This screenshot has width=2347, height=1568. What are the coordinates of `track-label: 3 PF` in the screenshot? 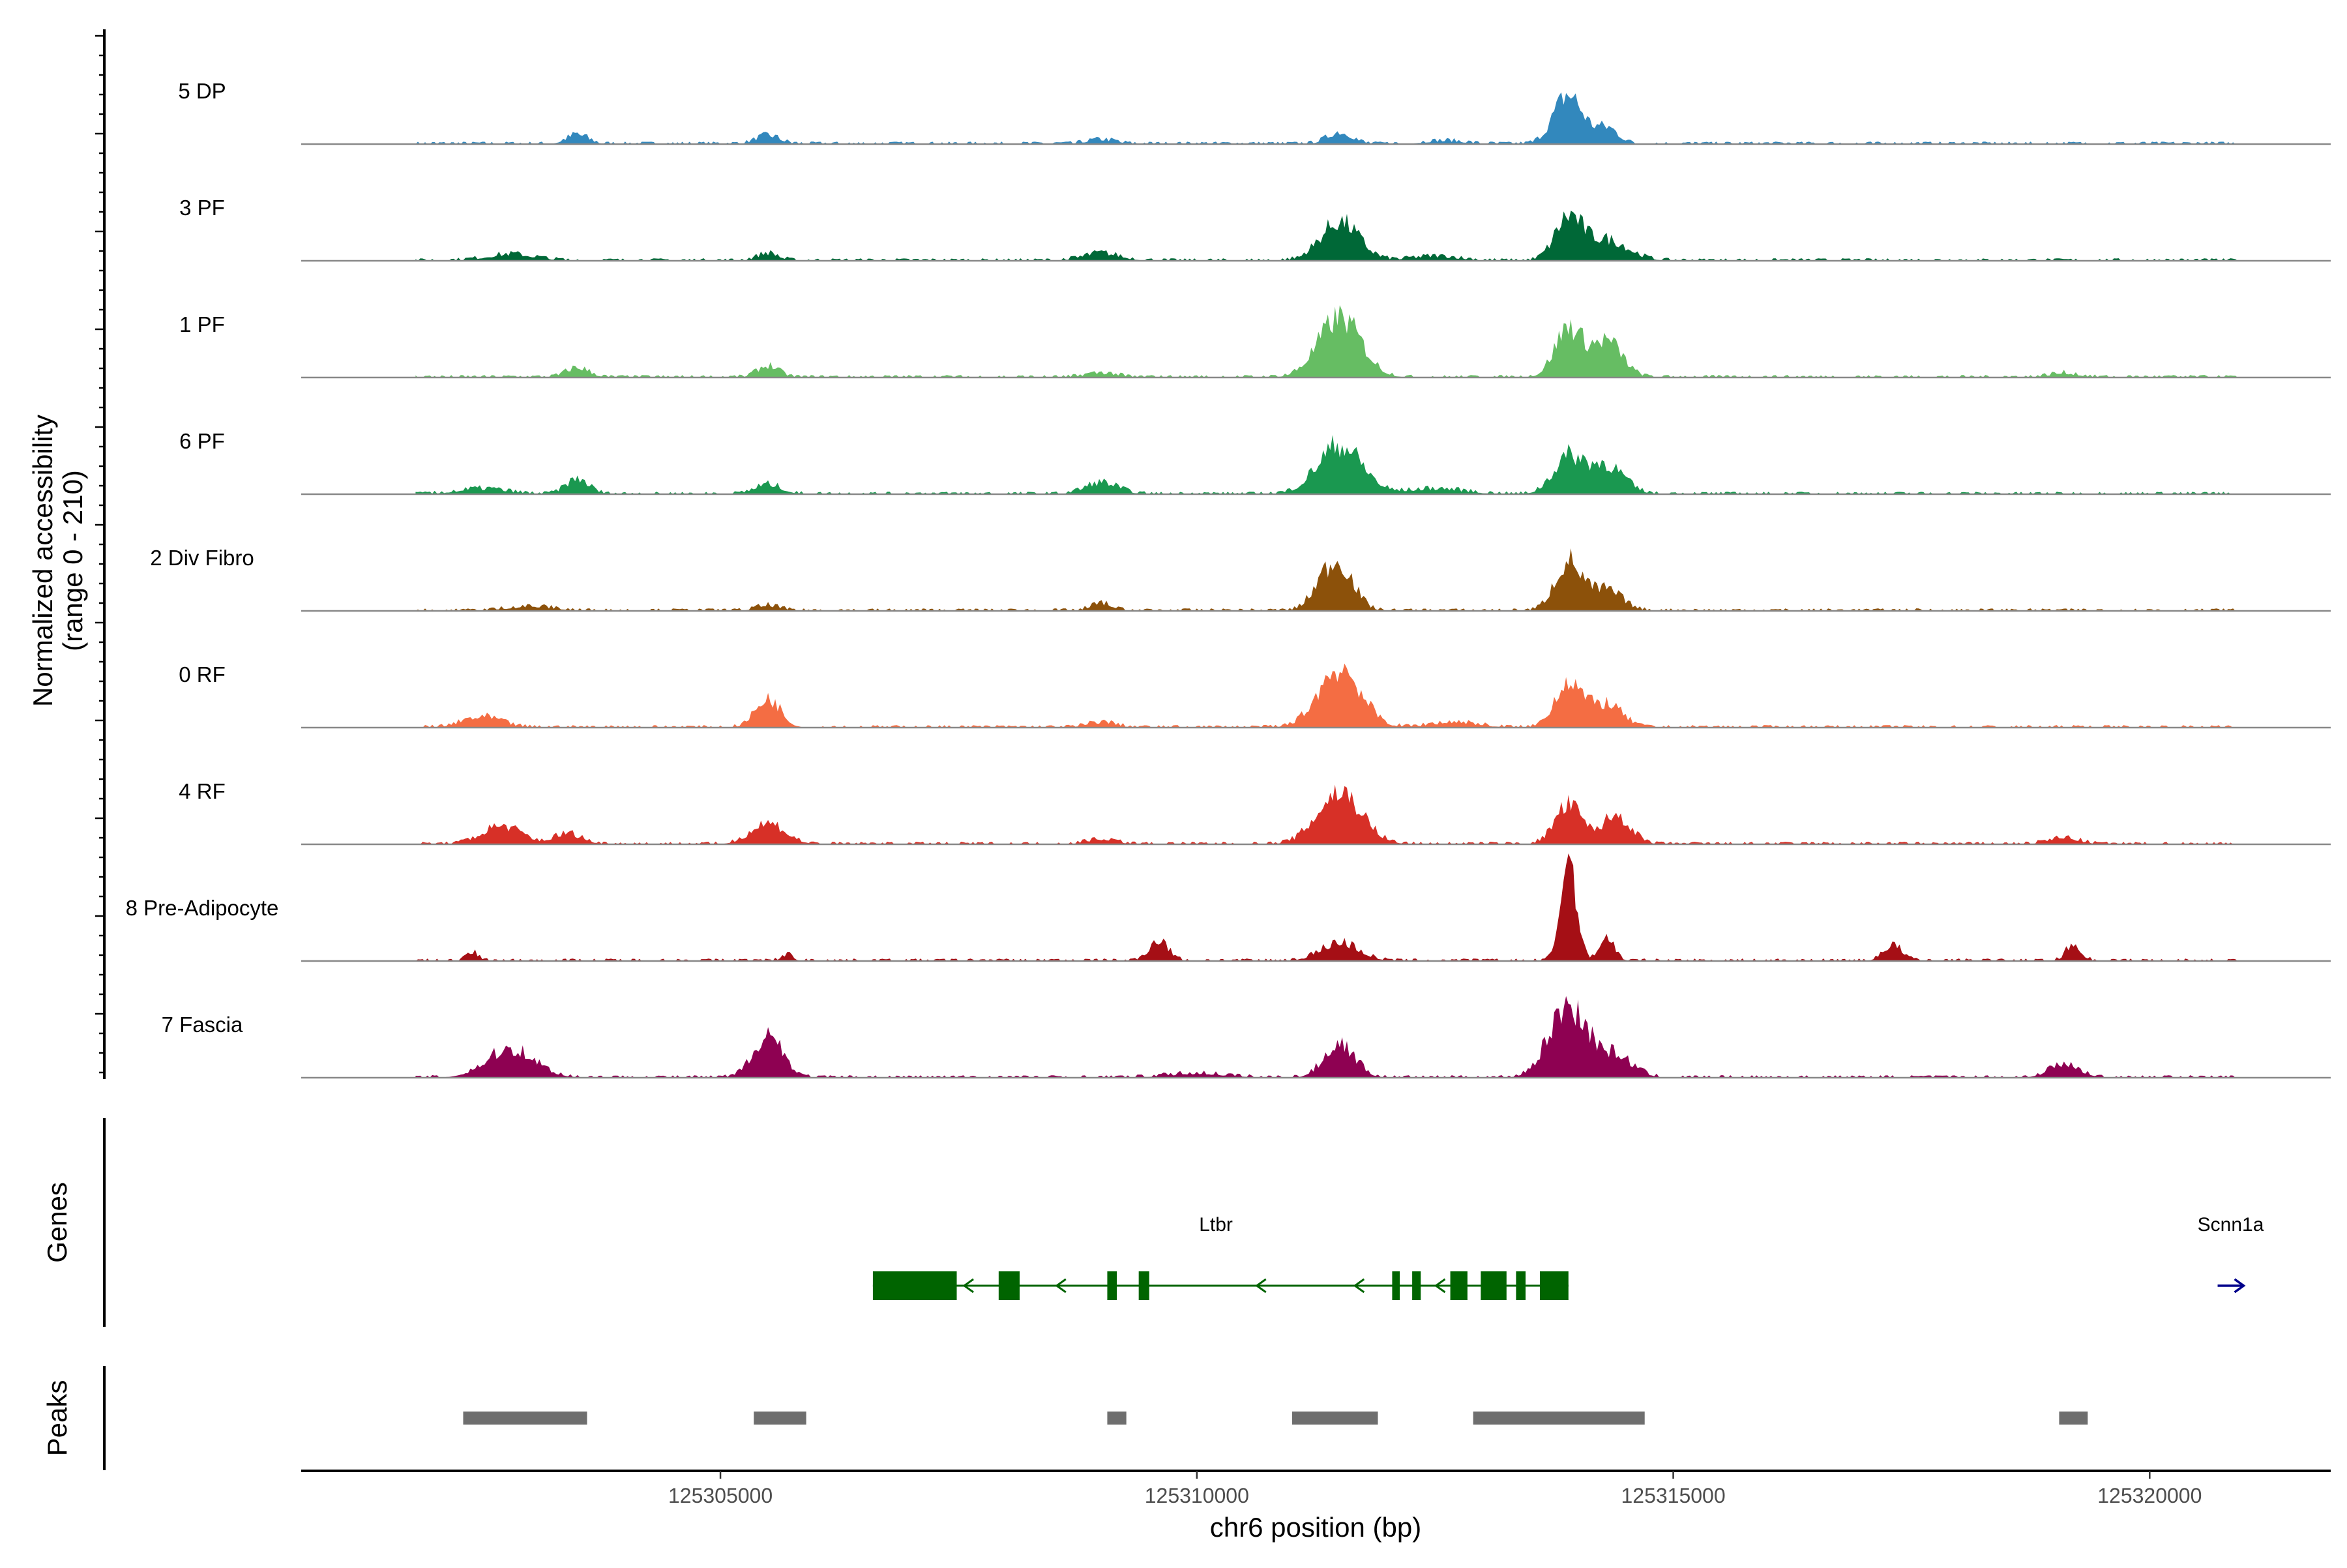 It's located at (202, 208).